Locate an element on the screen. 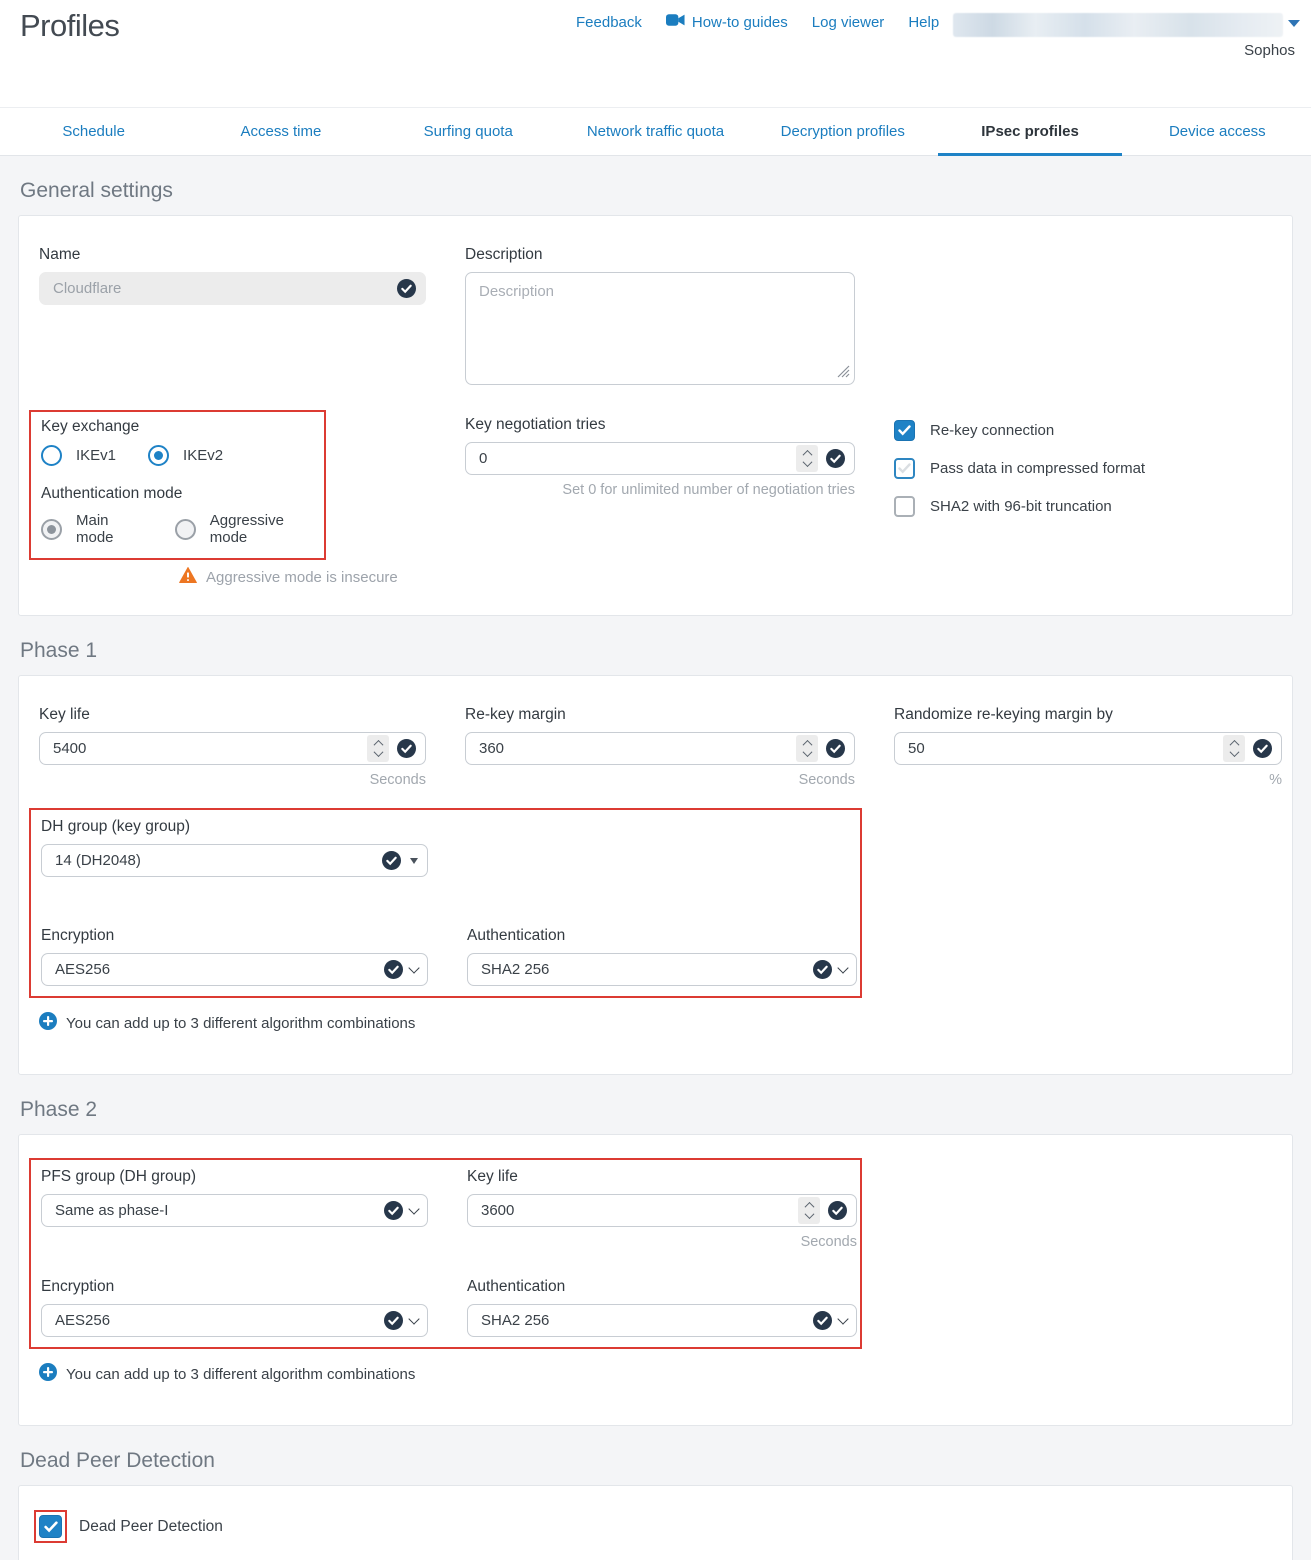 The height and width of the screenshot is (1560, 1311). key-life-group: Key life Seconds is located at coordinates (232, 747).